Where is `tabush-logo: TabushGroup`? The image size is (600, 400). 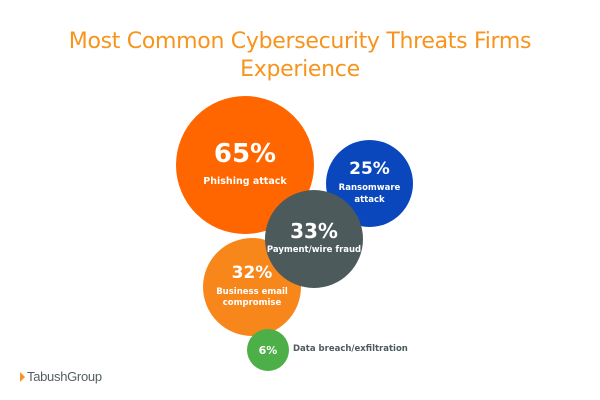 tabush-logo: TabushGroup is located at coordinates (61, 376).